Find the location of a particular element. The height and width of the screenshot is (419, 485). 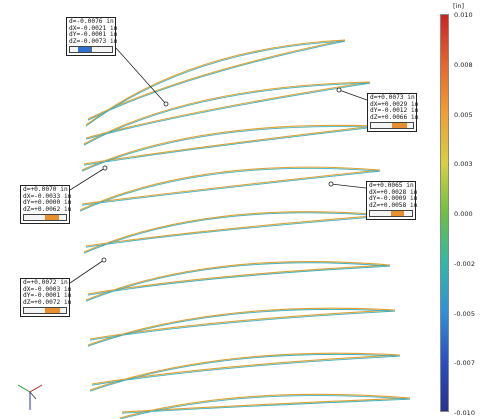

callout-dy: dY=+0.0000 in is located at coordinates (47, 203).